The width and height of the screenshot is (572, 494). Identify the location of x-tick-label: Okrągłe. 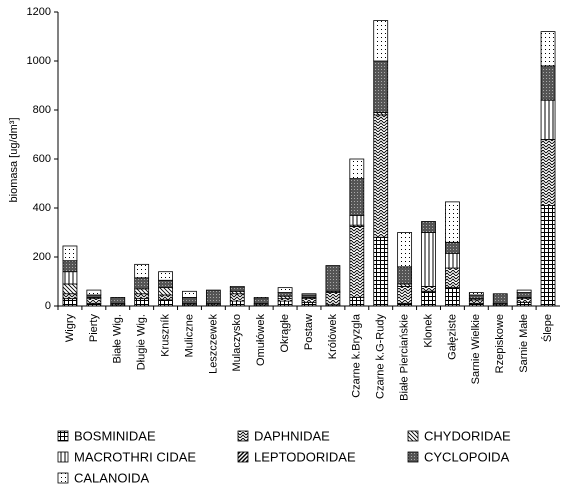
(285, 333).